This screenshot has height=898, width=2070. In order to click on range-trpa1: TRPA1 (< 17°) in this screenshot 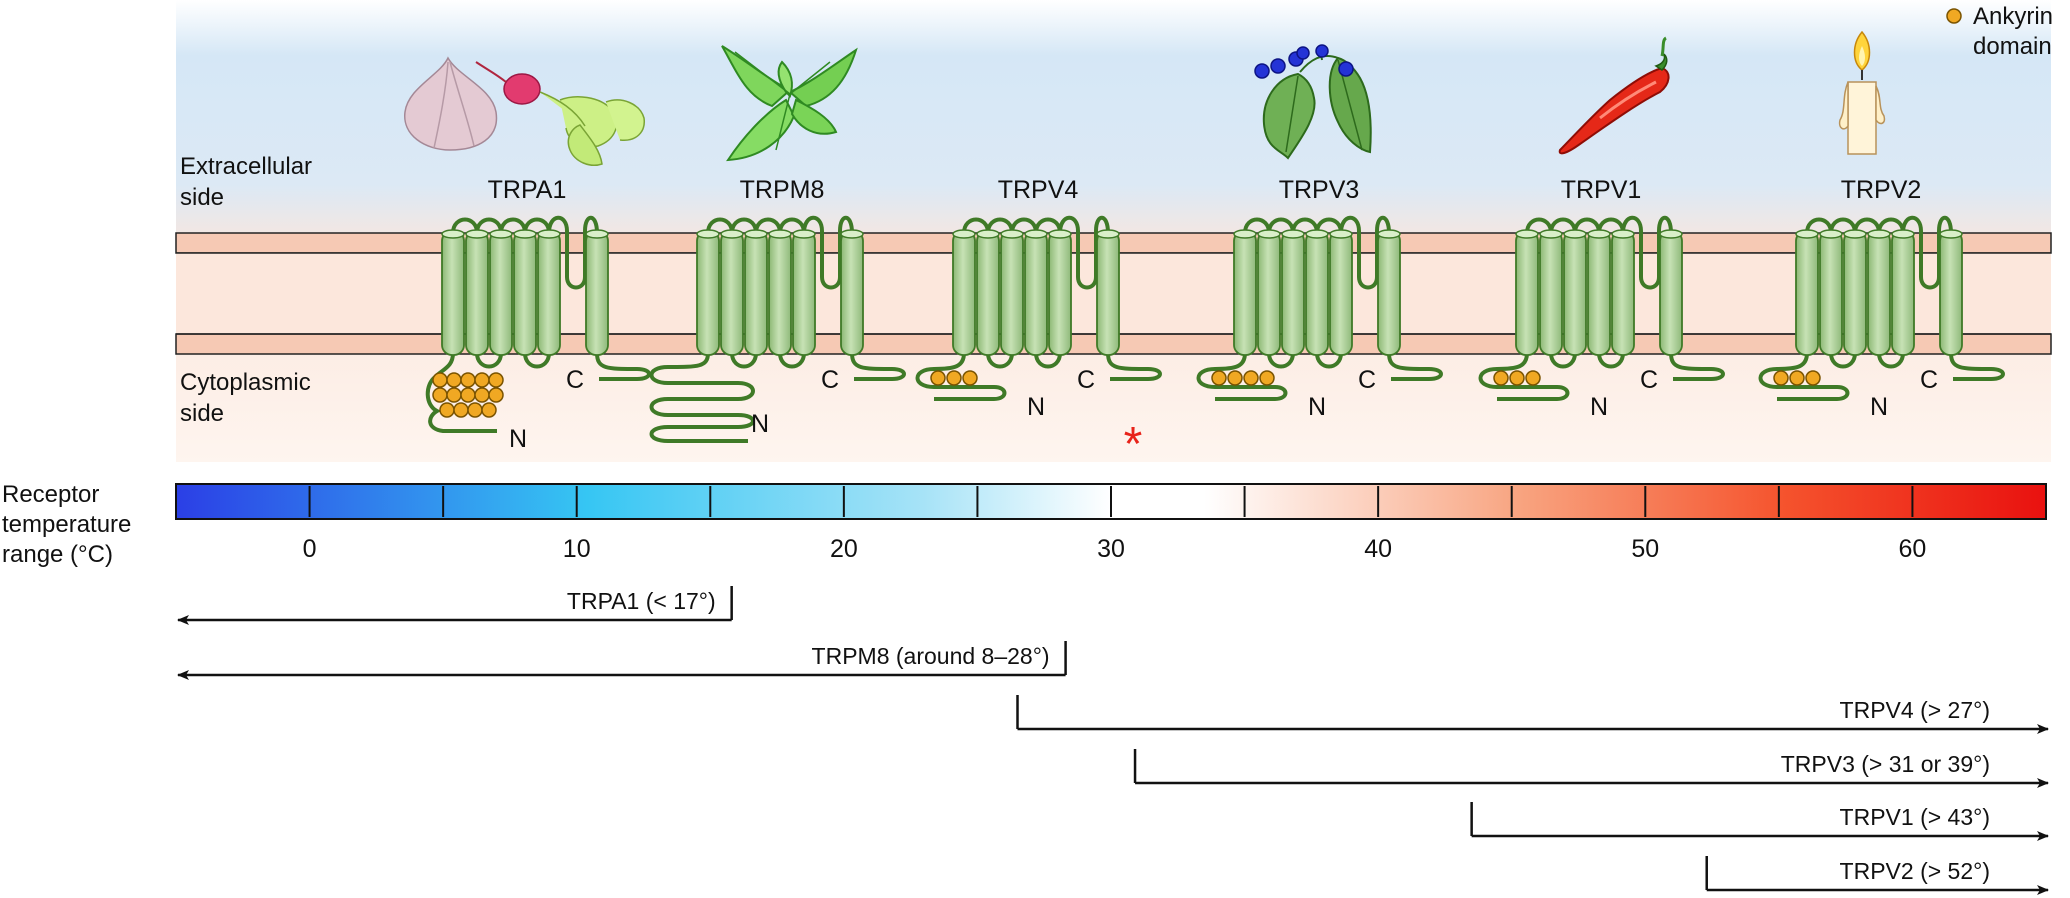, I will do `click(455, 605)`.